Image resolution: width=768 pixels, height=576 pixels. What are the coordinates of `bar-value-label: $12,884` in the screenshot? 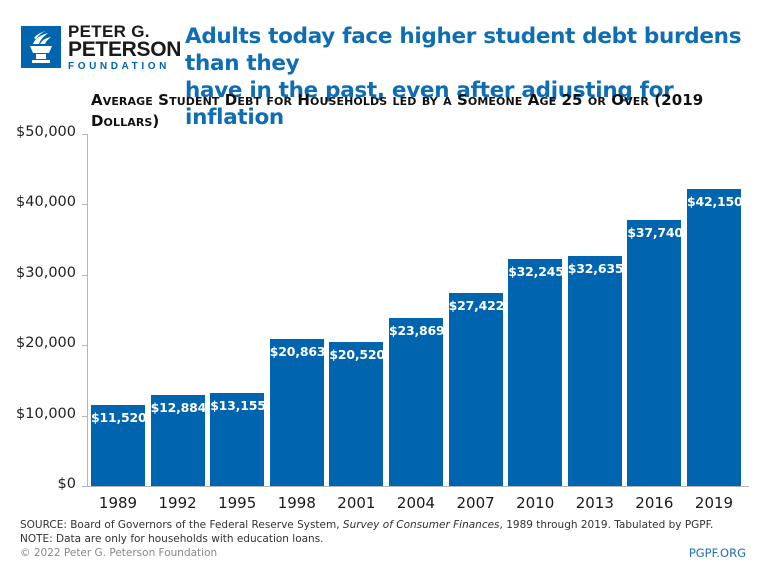 It's located at (178, 408).